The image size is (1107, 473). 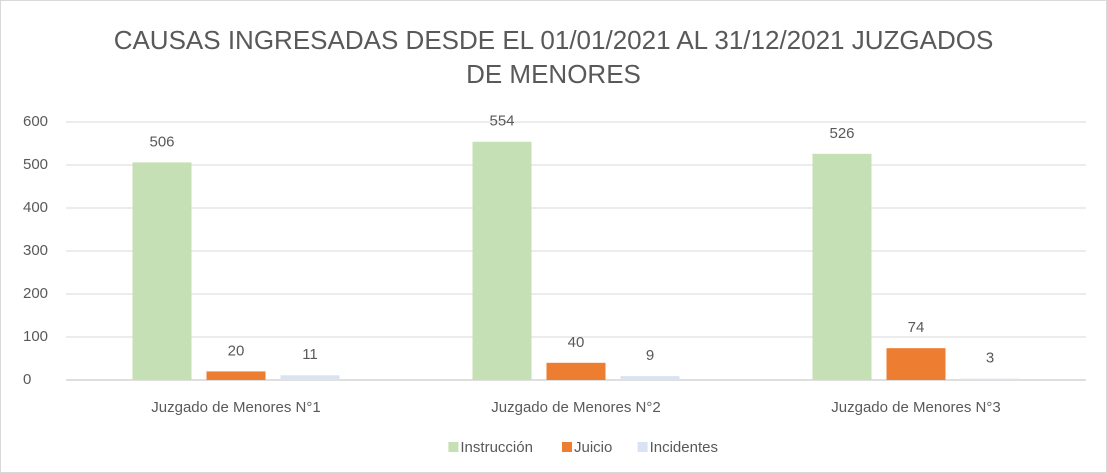 I want to click on y-tick-label: 600, so click(x=35, y=121).